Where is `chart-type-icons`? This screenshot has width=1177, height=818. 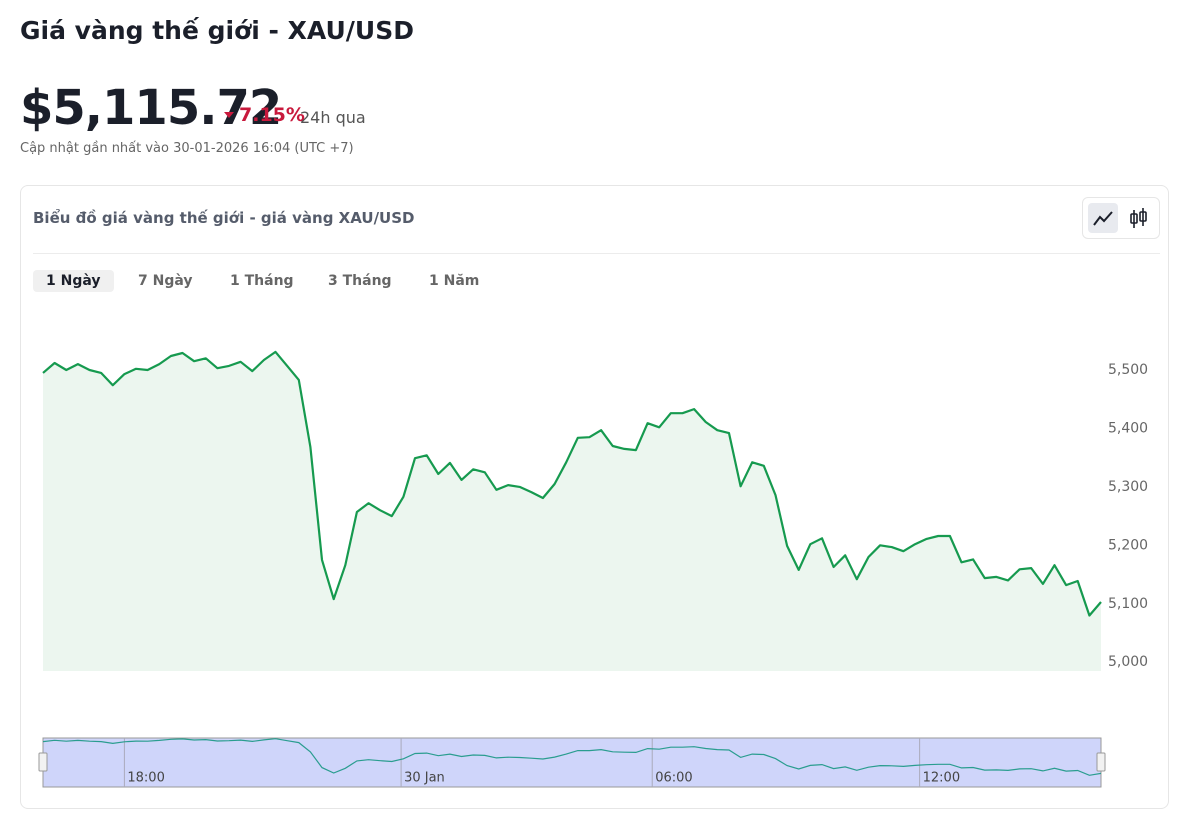 chart-type-icons is located at coordinates (1121, 218).